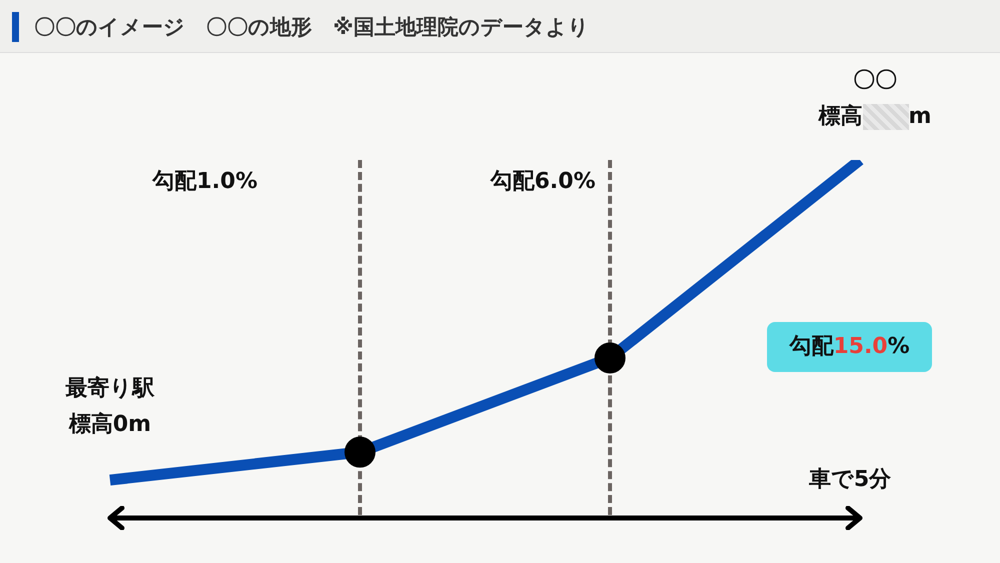 This screenshot has height=563, width=1000. I want to click on annotation: 最寄り駅, so click(110, 388).